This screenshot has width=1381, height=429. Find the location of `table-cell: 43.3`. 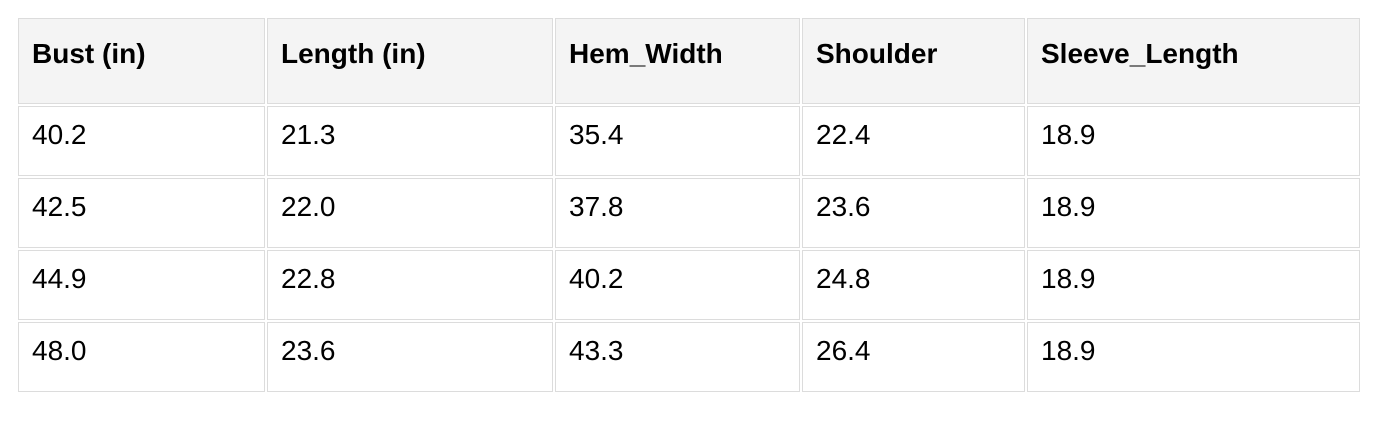

table-cell: 43.3 is located at coordinates (677, 357).